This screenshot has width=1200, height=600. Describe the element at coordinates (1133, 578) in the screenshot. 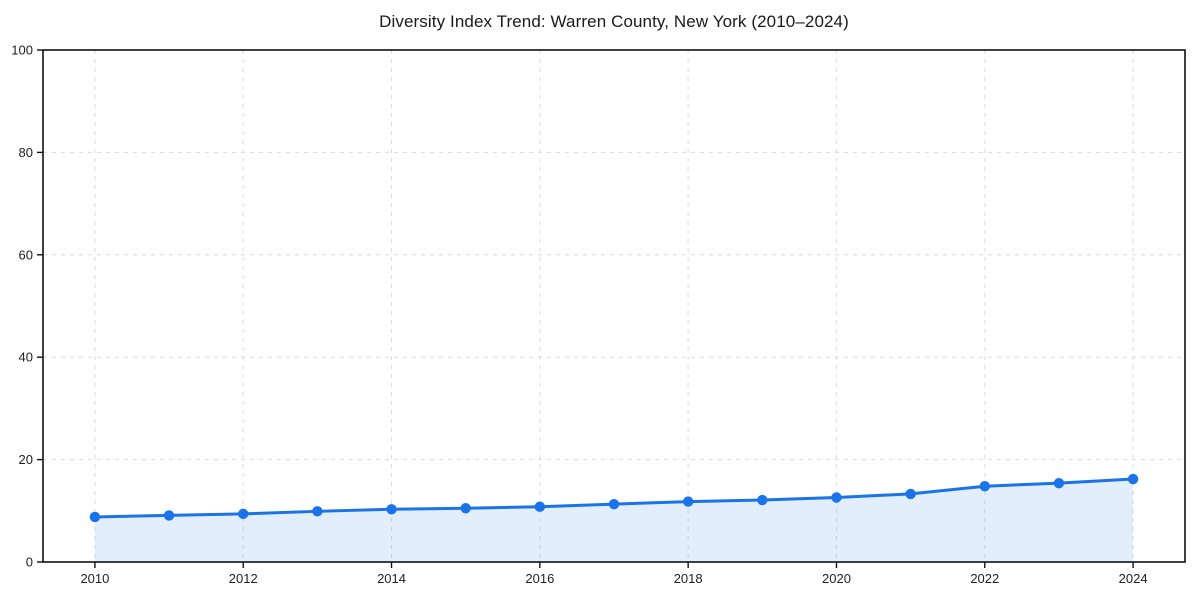

I see `x-tick-label: 2024` at that location.